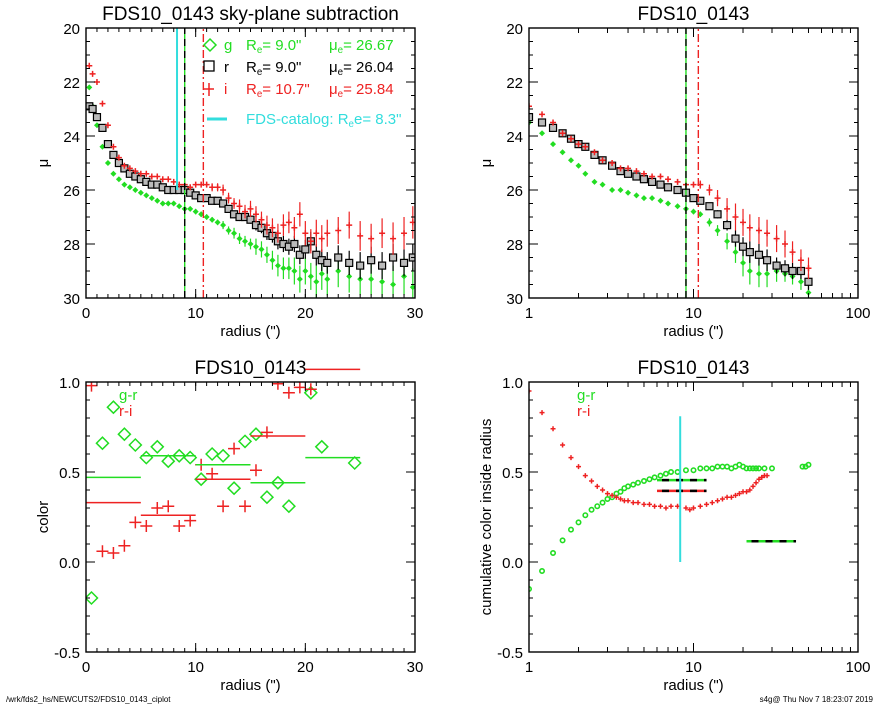 This screenshot has height=708, width=885. Describe the element at coordinates (361, 68) in the screenshot. I see `legend-mue-value: μe= 26.04` at that location.